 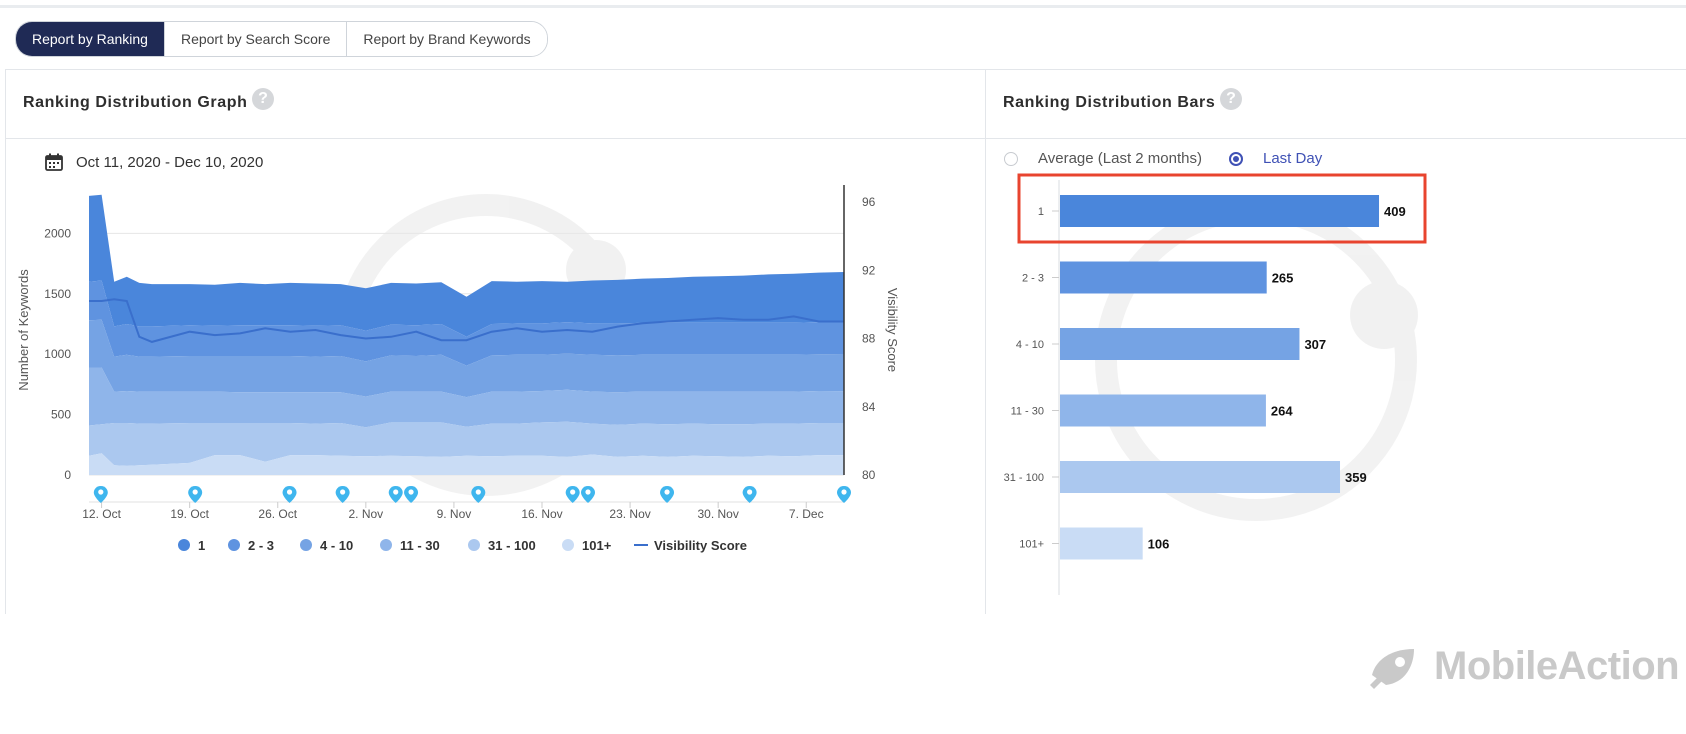 I want to click on x-tick-label: 2. Nov, so click(x=365, y=514).